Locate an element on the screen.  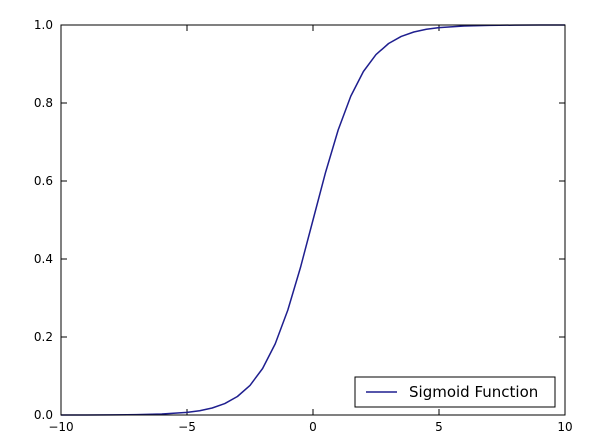
legend-label: Sigmoid Function is located at coordinates (473, 392).